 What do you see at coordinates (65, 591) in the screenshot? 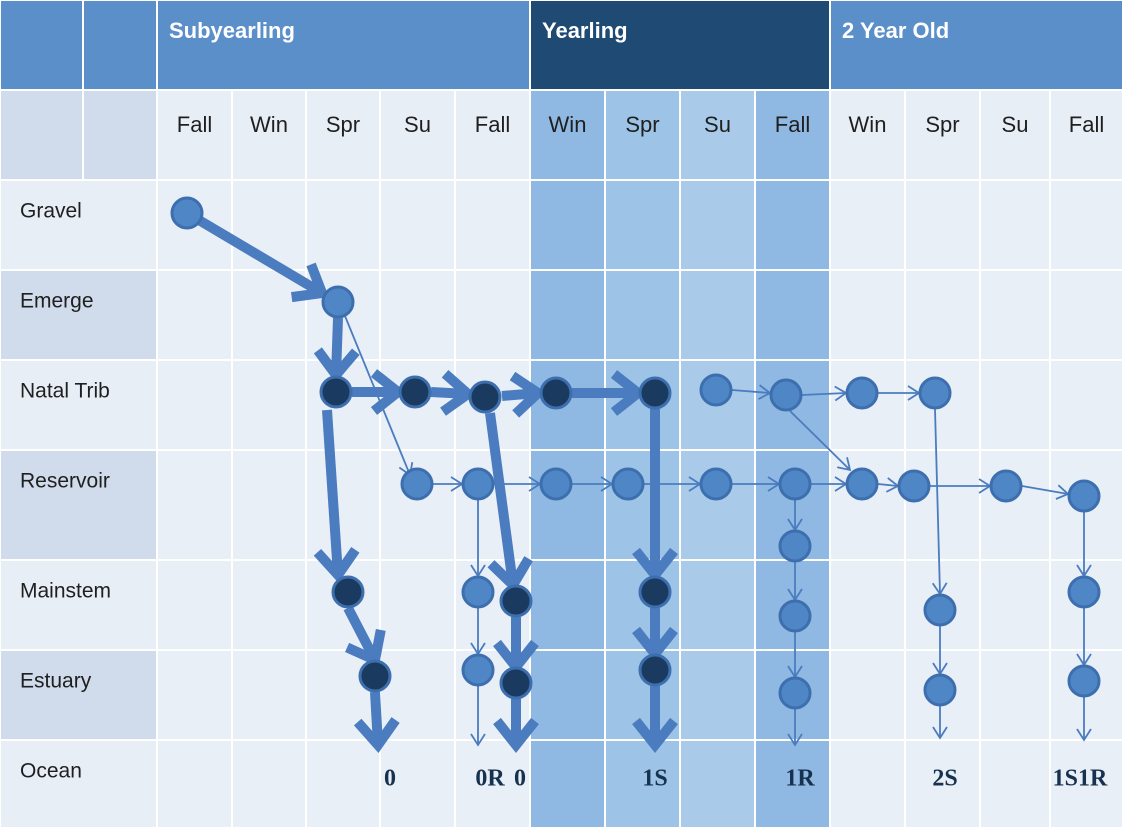
I see `row-label: Mainstem` at bounding box center [65, 591].